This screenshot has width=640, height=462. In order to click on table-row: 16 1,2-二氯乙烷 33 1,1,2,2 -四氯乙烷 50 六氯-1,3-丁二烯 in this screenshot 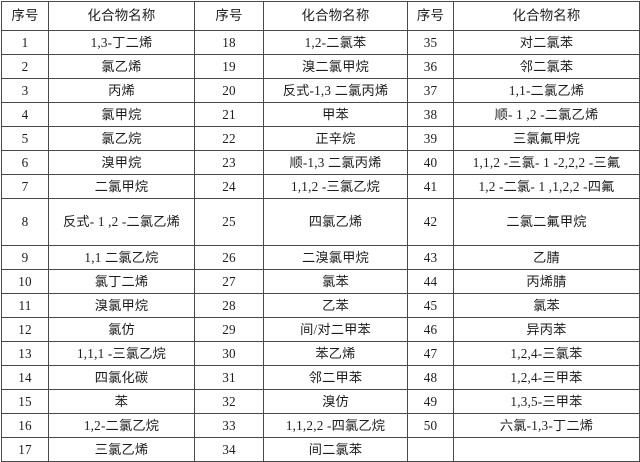, I will do `click(320, 425)`.